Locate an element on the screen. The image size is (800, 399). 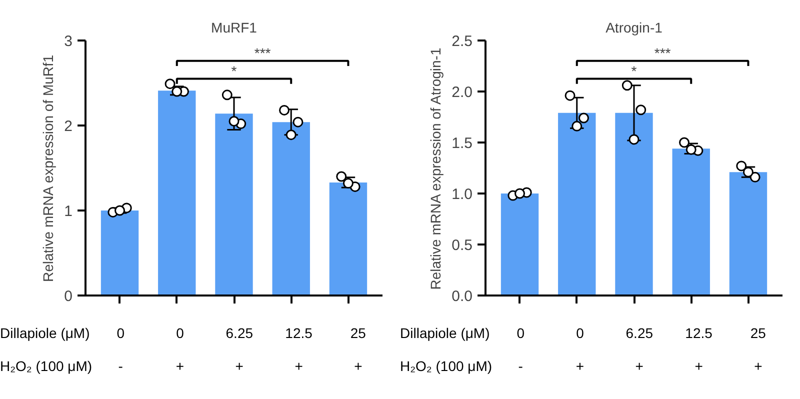
y-tick-label: 1.5 is located at coordinates (462, 143).